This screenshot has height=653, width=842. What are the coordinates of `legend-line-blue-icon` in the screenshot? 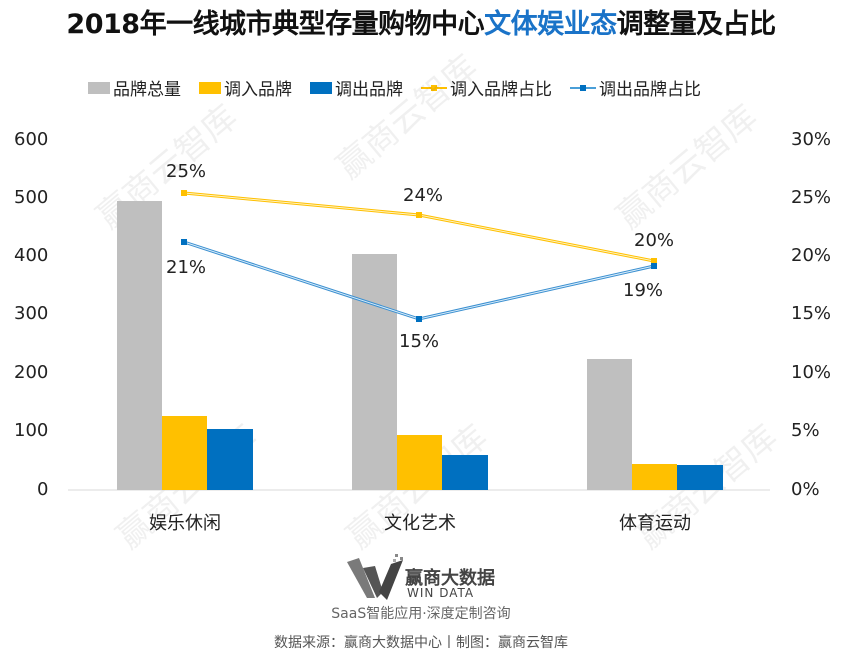 It's located at (583, 88).